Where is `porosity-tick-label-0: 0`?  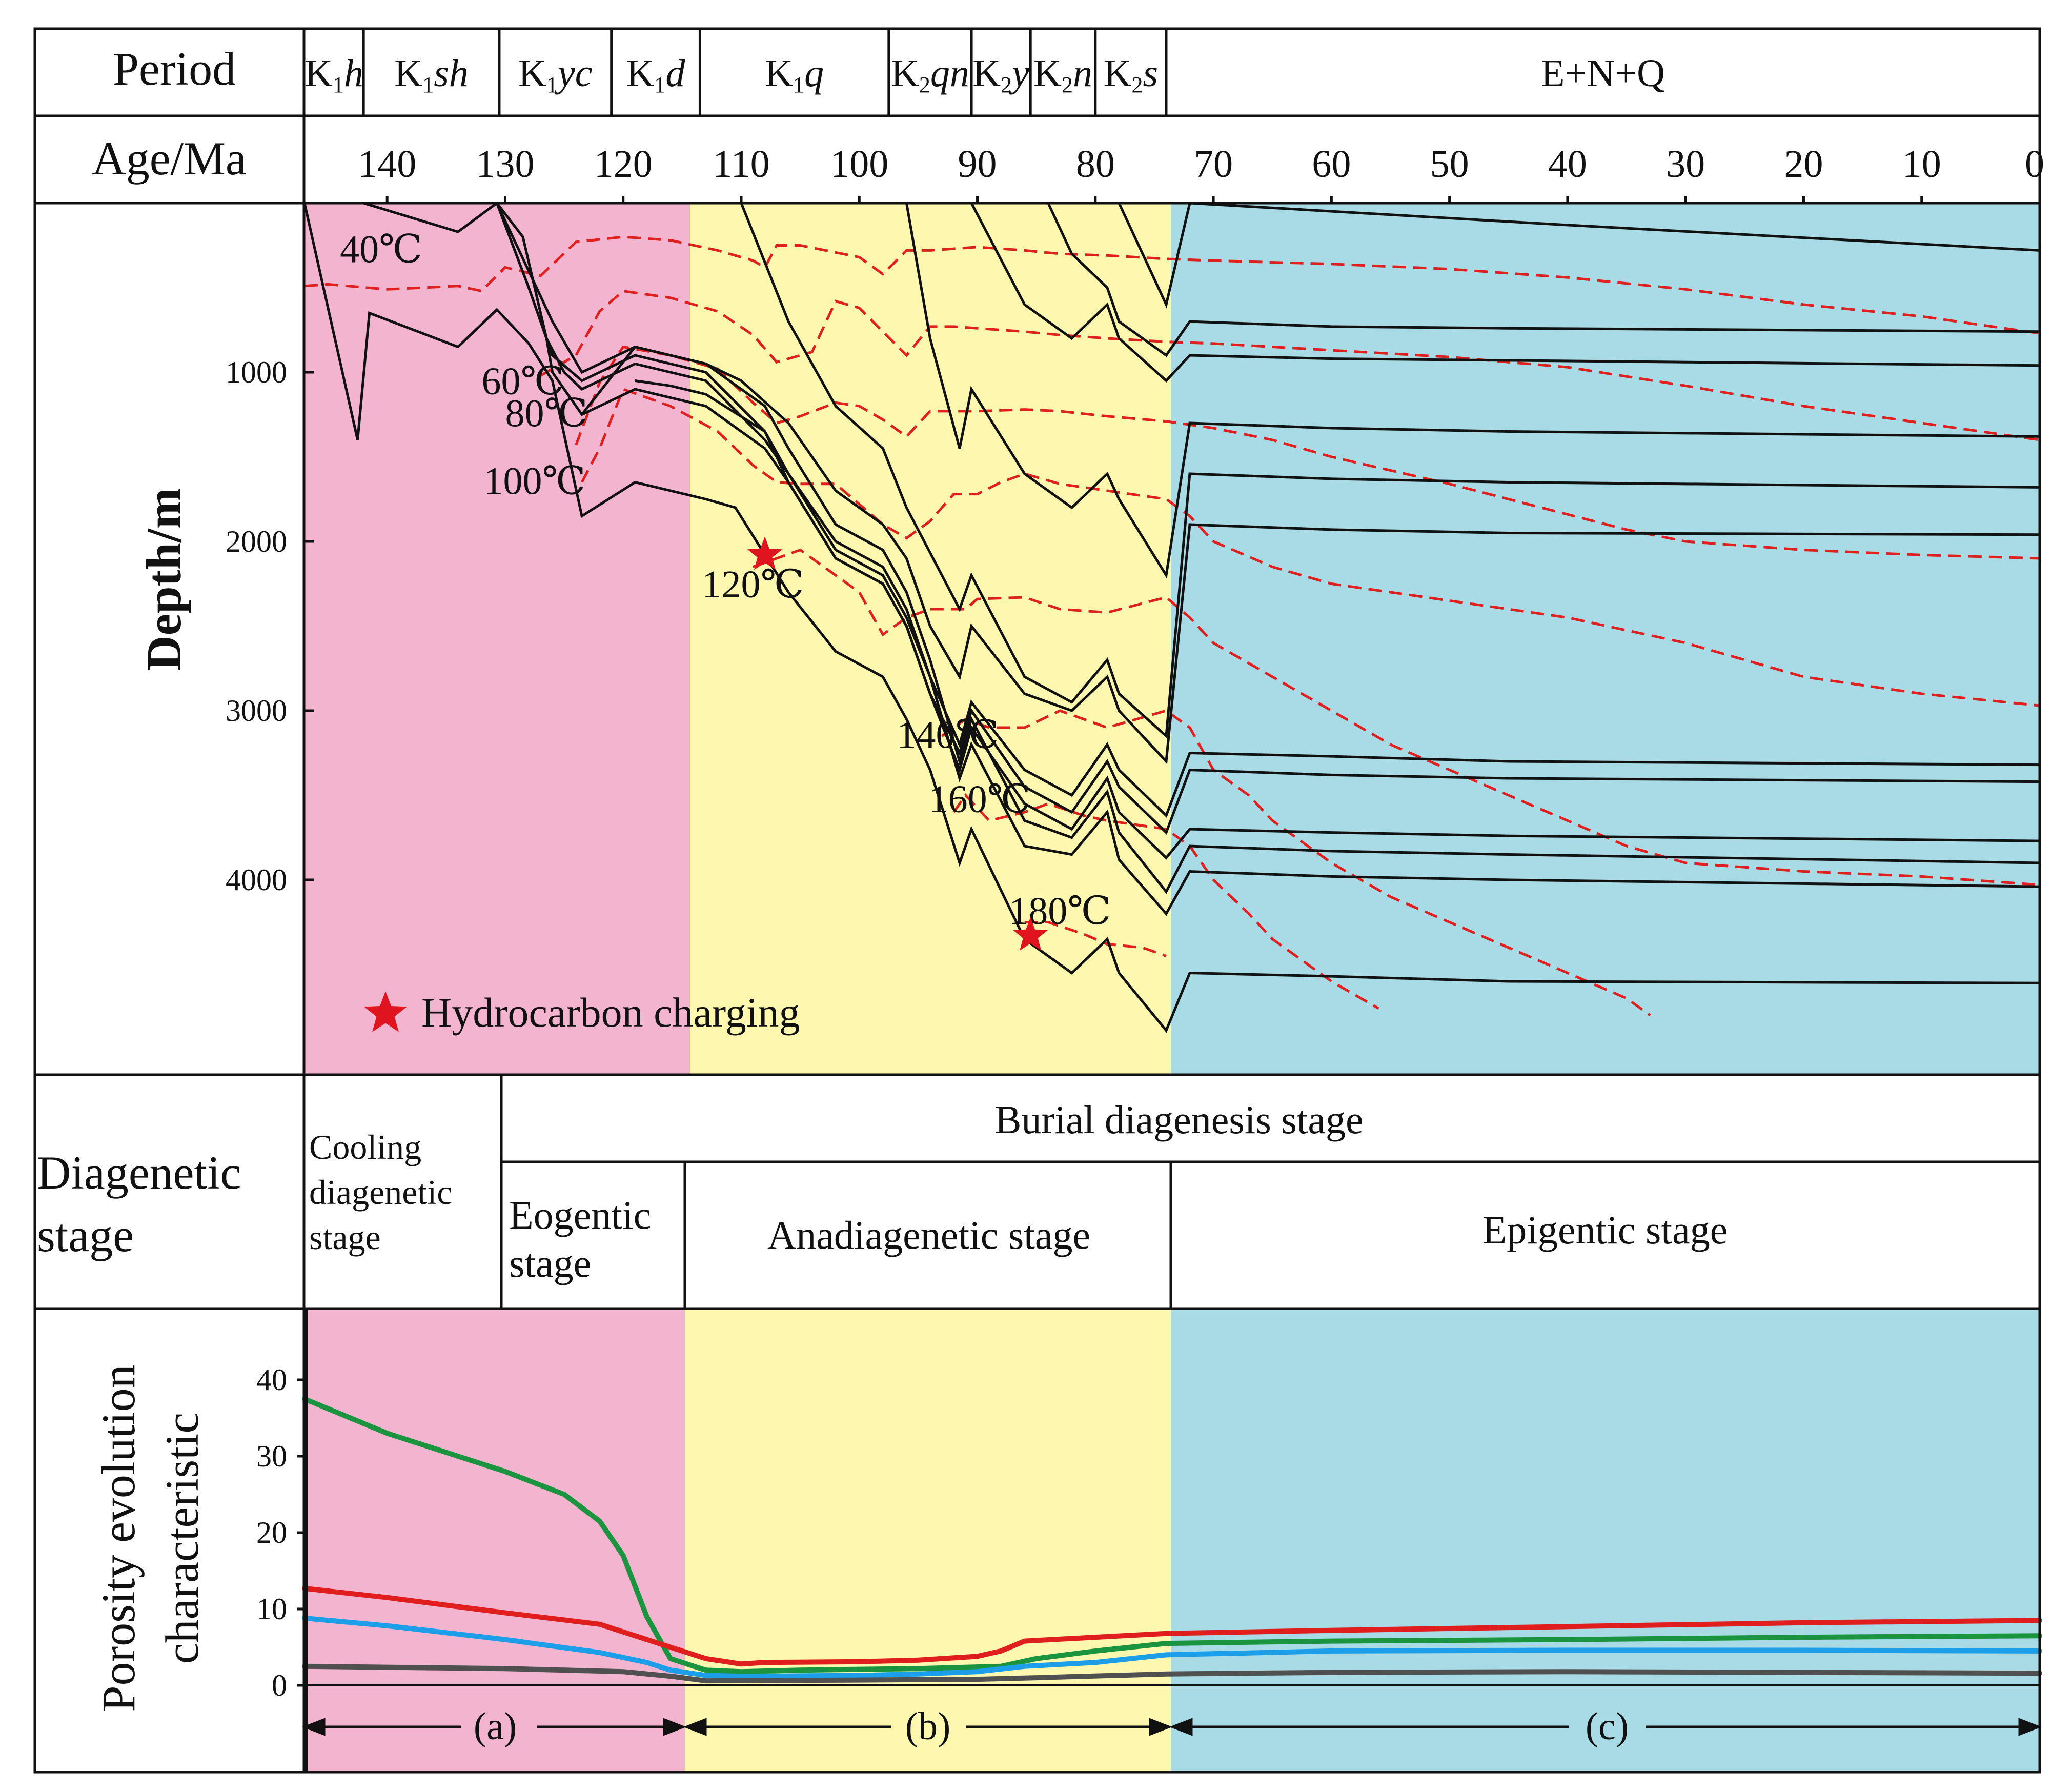 porosity-tick-label-0: 0 is located at coordinates (279, 1685).